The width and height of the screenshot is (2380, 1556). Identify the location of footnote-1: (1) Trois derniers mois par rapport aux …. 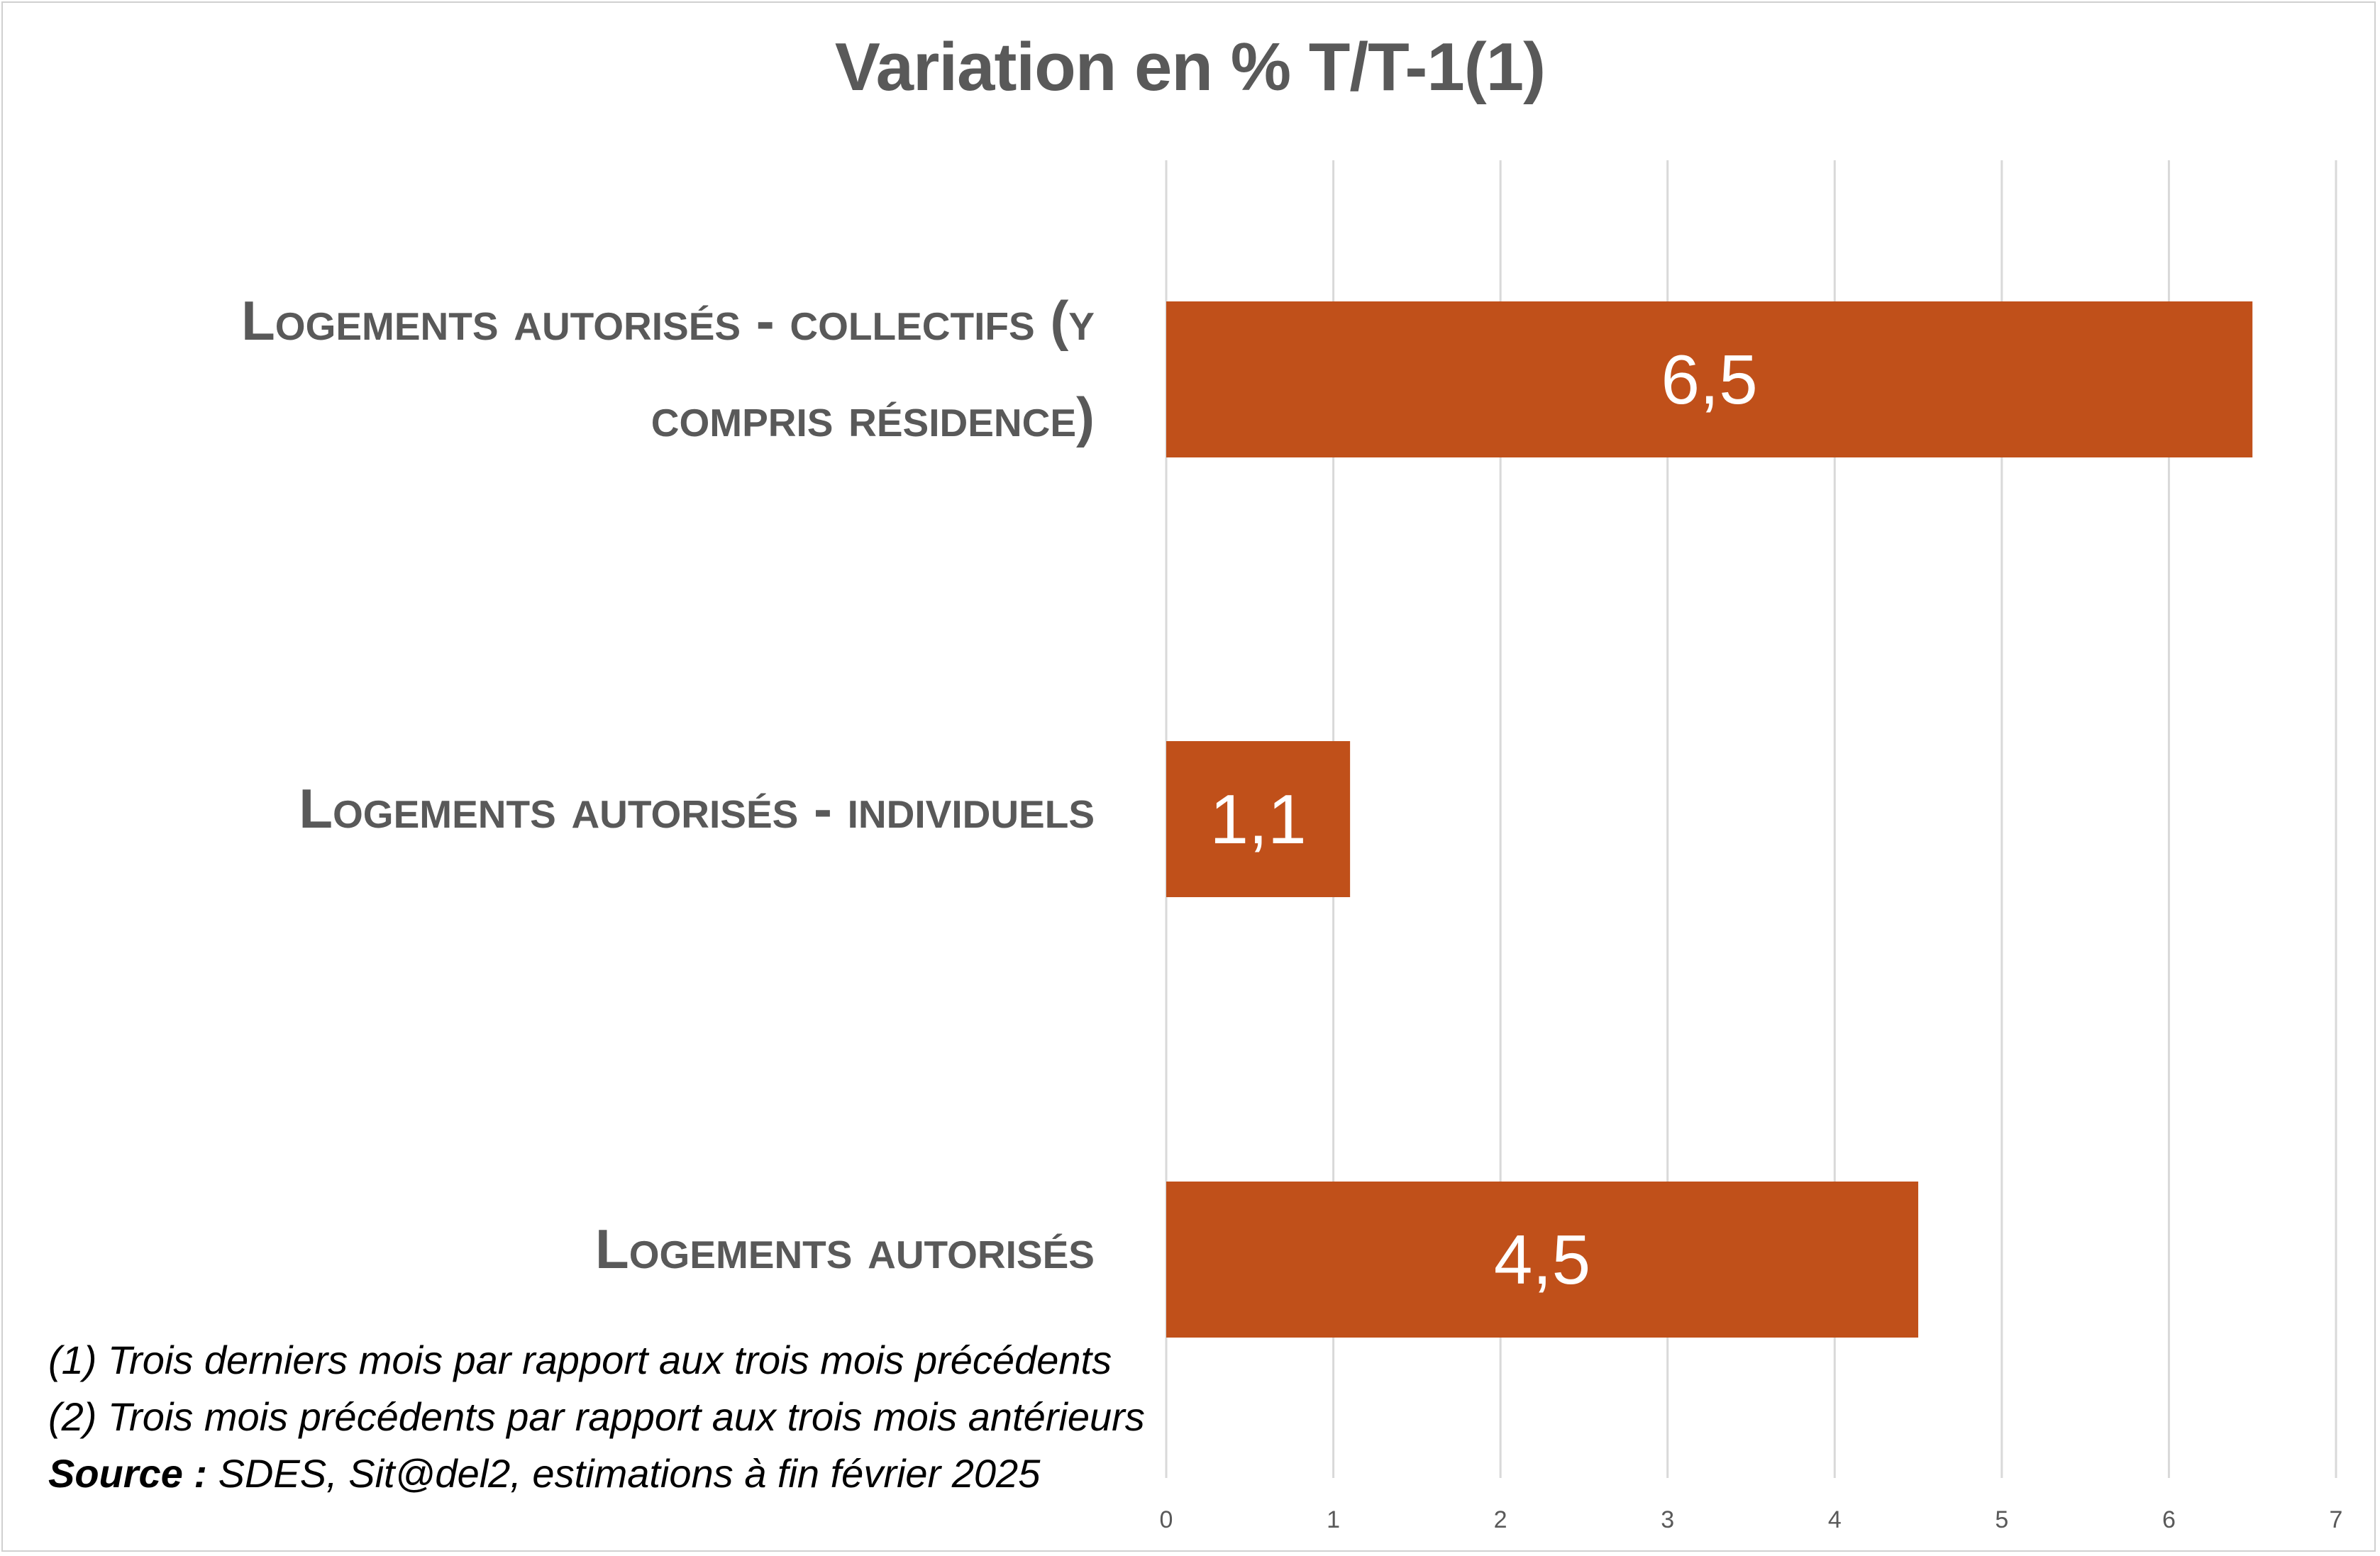
(580, 1360).